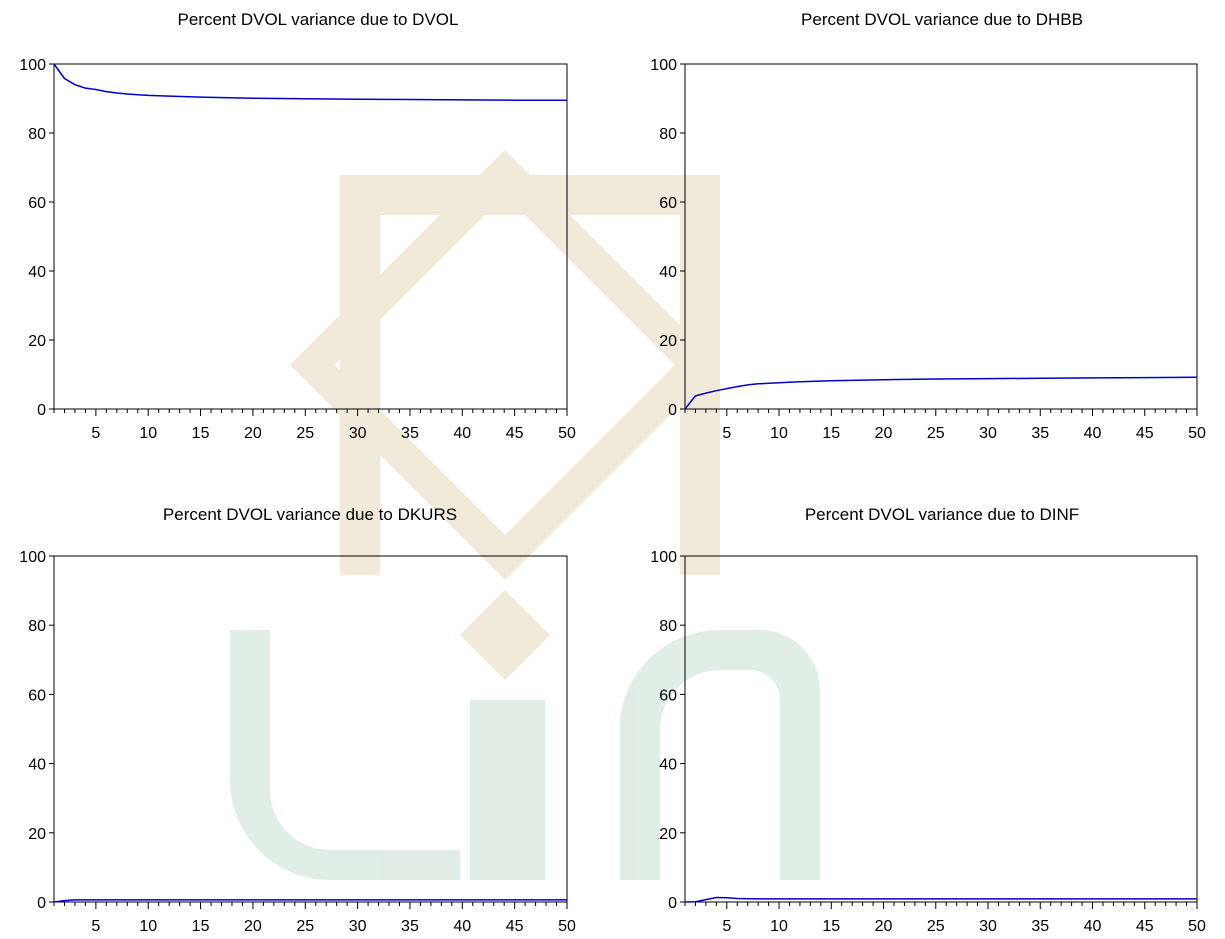 Image resolution: width=1225 pixels, height=939 pixels. Describe the element at coordinates (663, 557) in the screenshot. I see `y-tick-label-dinf-100: 100` at that location.